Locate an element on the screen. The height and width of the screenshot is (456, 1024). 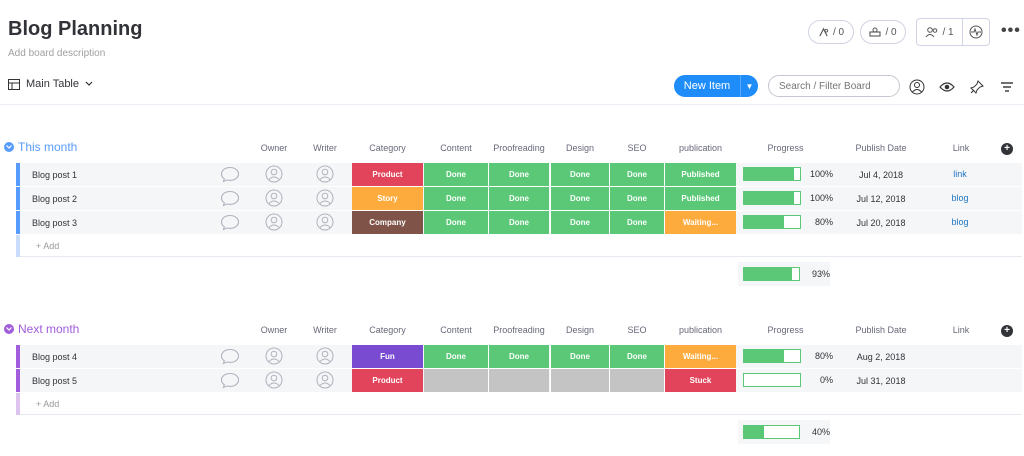
seo-status-cell is located at coordinates (637, 380).